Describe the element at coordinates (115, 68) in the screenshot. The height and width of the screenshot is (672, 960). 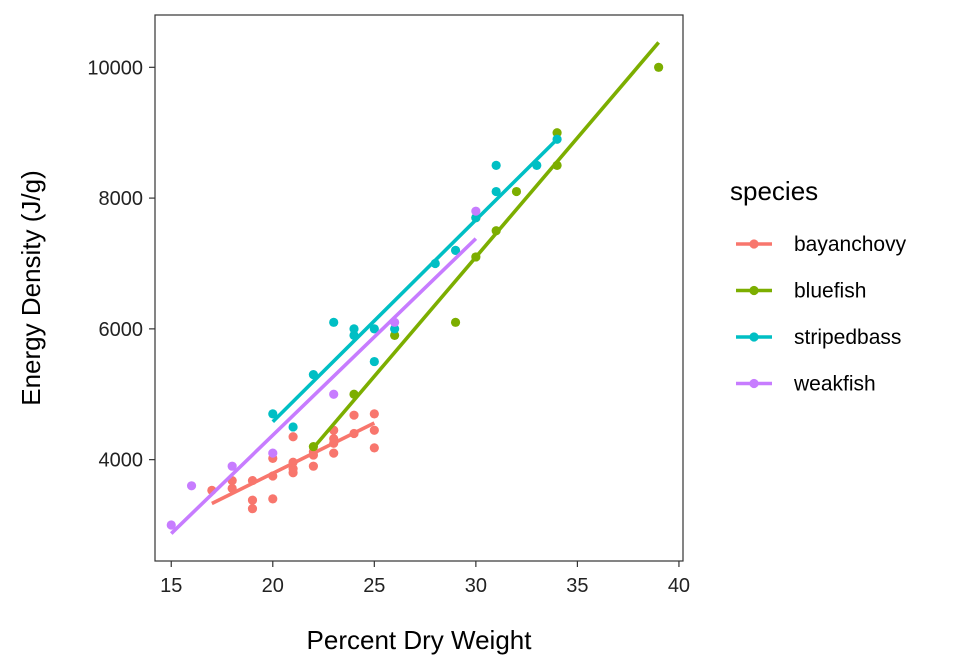
I see `y-tick-label: 10000` at that location.